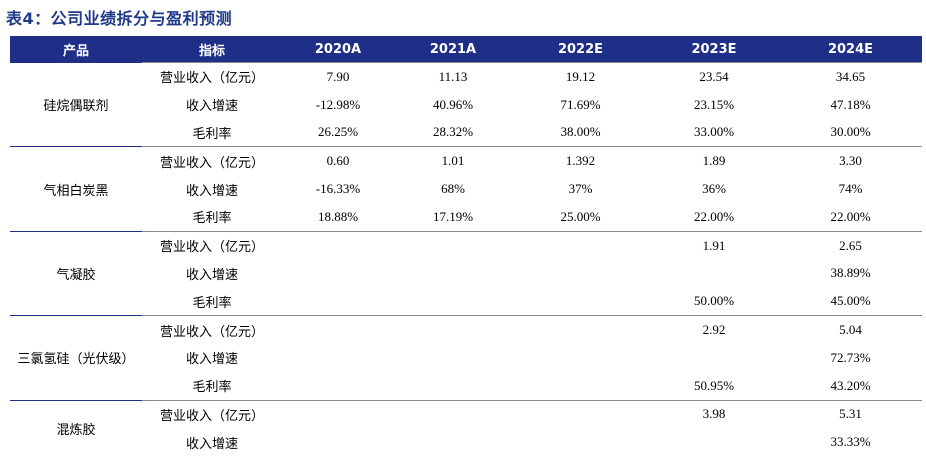  What do you see at coordinates (212, 49) in the screenshot?
I see `header-metric: 指标` at bounding box center [212, 49].